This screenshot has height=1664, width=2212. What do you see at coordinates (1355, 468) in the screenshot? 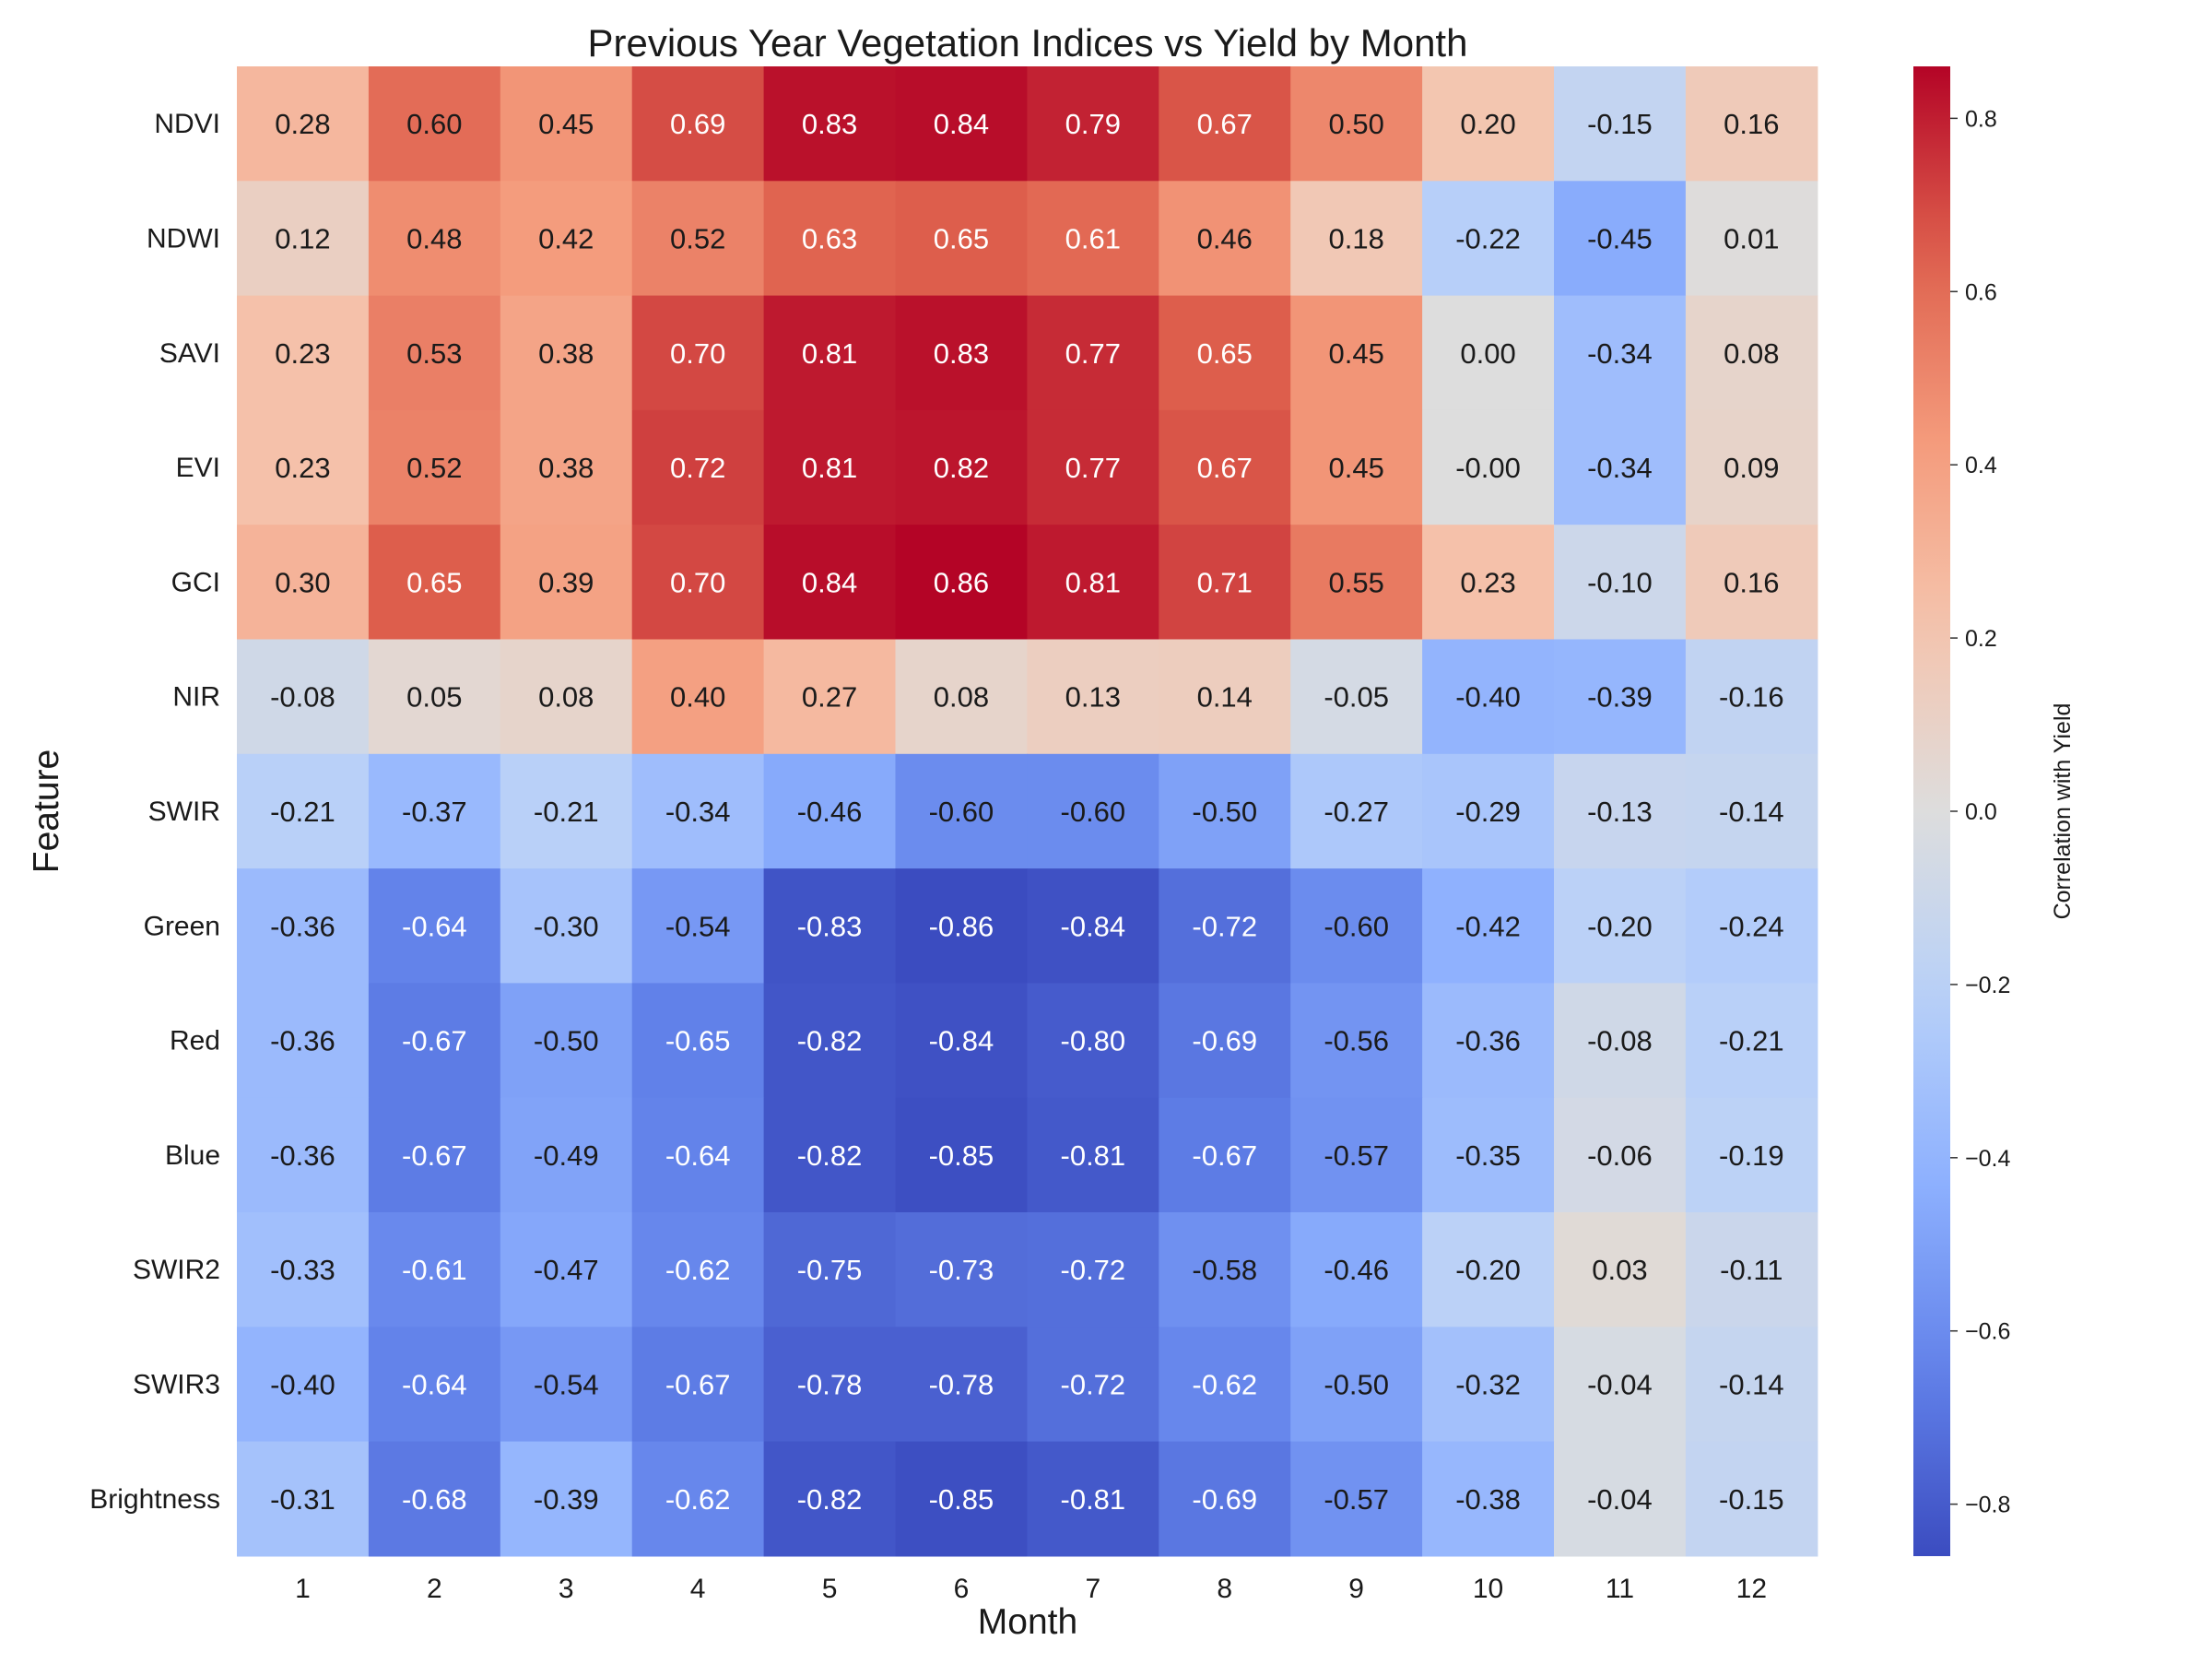
I see `cell-value-label: 0.45` at bounding box center [1355, 468].